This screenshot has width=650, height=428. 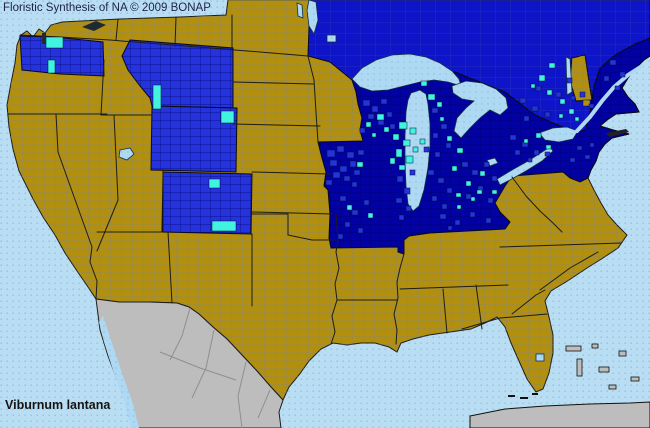 What do you see at coordinates (525, 166) in the screenshot?
I see `lake-erie` at bounding box center [525, 166].